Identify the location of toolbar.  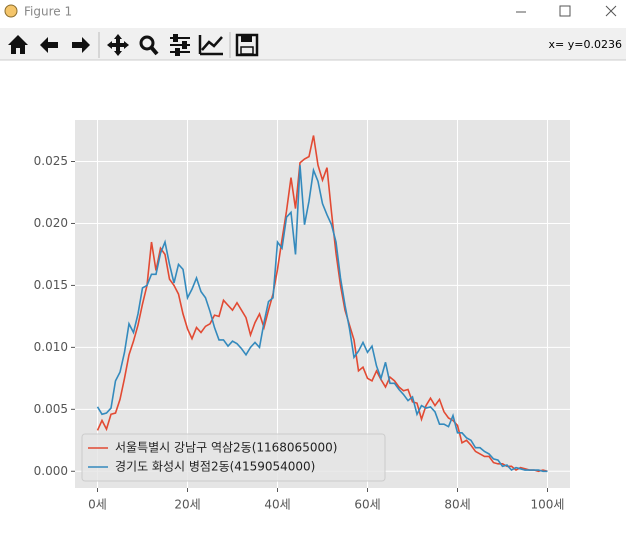
(313, 44).